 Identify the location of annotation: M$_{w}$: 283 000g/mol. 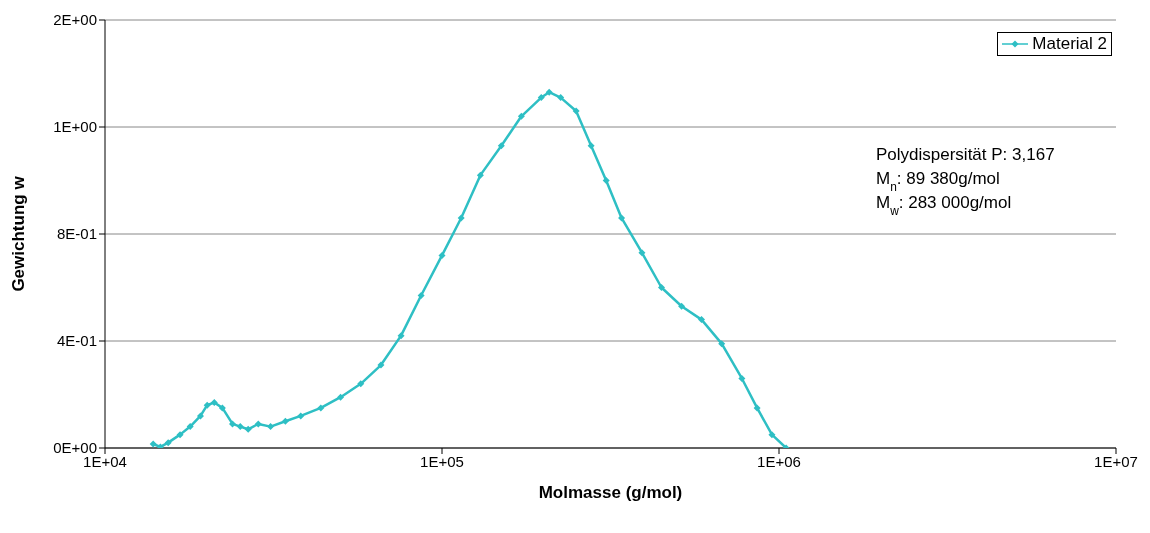
(944, 205).